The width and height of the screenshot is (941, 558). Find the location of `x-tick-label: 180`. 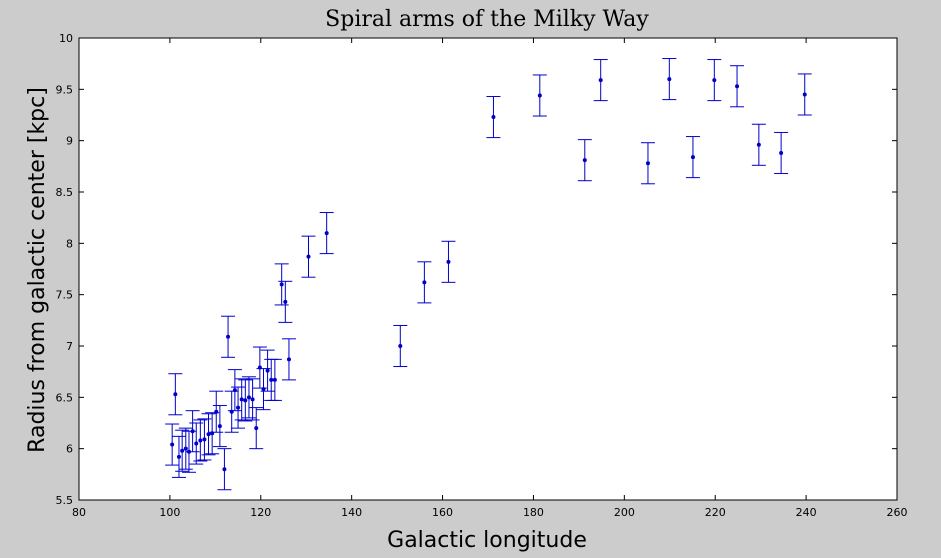

x-tick-label: 180 is located at coordinates (533, 512).